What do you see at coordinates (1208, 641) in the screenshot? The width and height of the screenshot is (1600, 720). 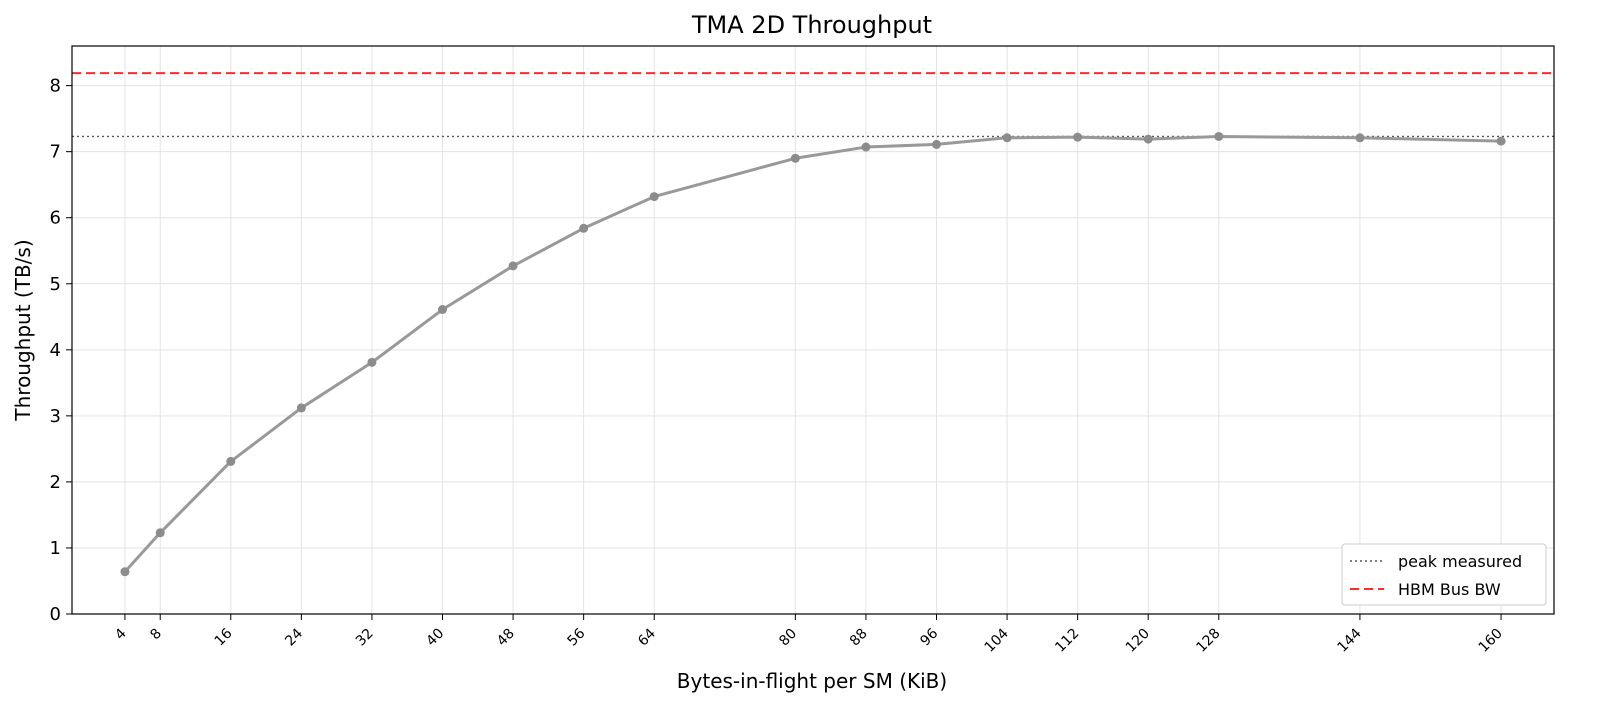 I see `x-tick-label: 128` at bounding box center [1208, 641].